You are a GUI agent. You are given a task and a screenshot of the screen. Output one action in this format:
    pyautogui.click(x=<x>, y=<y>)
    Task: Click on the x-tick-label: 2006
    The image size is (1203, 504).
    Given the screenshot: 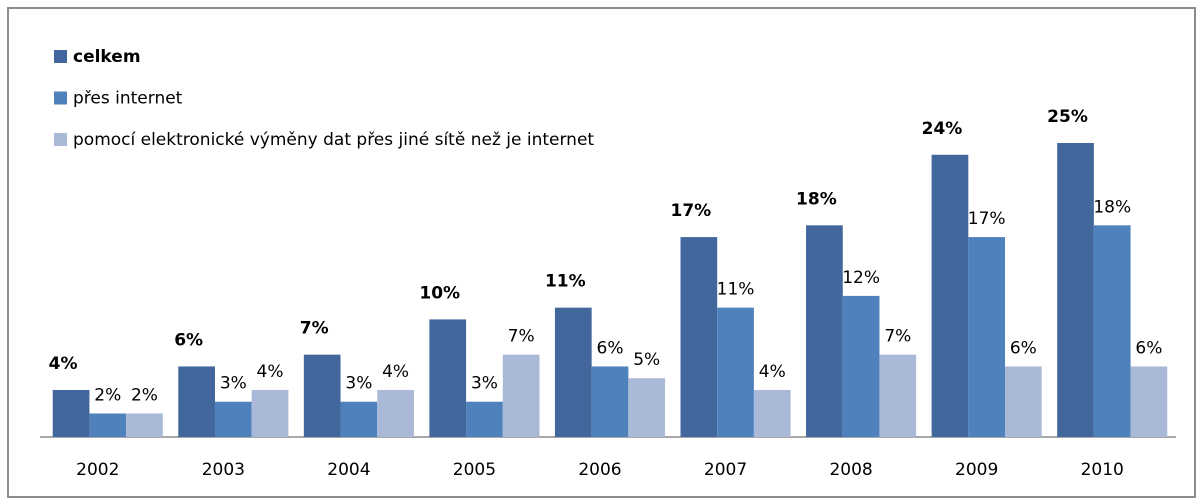 What is the action you would take?
    pyautogui.click(x=599, y=470)
    